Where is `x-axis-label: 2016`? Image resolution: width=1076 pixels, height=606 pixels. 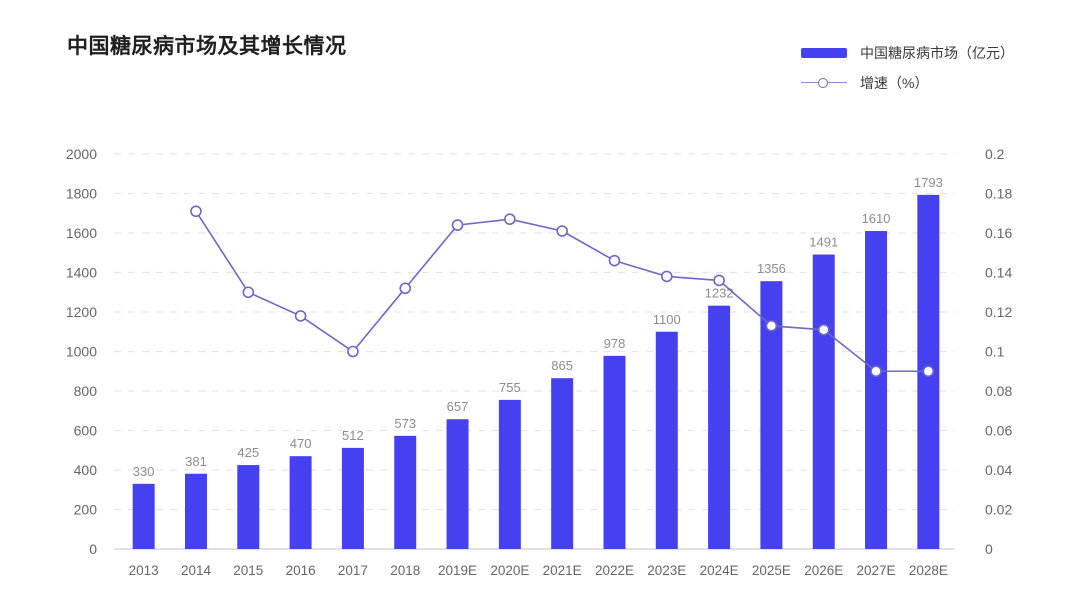
x-axis-label: 2016 is located at coordinates (301, 570).